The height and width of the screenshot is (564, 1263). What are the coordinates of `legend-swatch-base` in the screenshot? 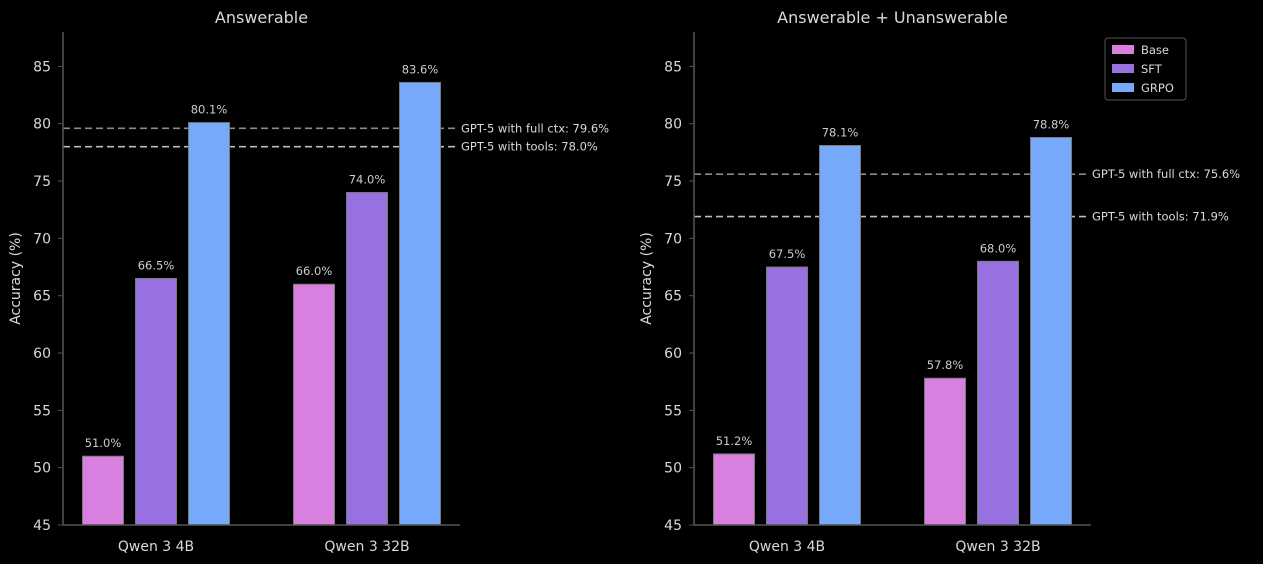 It's located at (1123, 49).